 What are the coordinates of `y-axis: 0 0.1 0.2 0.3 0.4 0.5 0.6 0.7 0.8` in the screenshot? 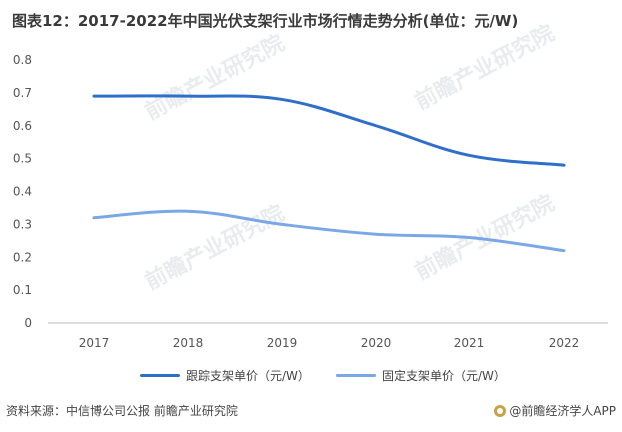 It's located at (22, 191).